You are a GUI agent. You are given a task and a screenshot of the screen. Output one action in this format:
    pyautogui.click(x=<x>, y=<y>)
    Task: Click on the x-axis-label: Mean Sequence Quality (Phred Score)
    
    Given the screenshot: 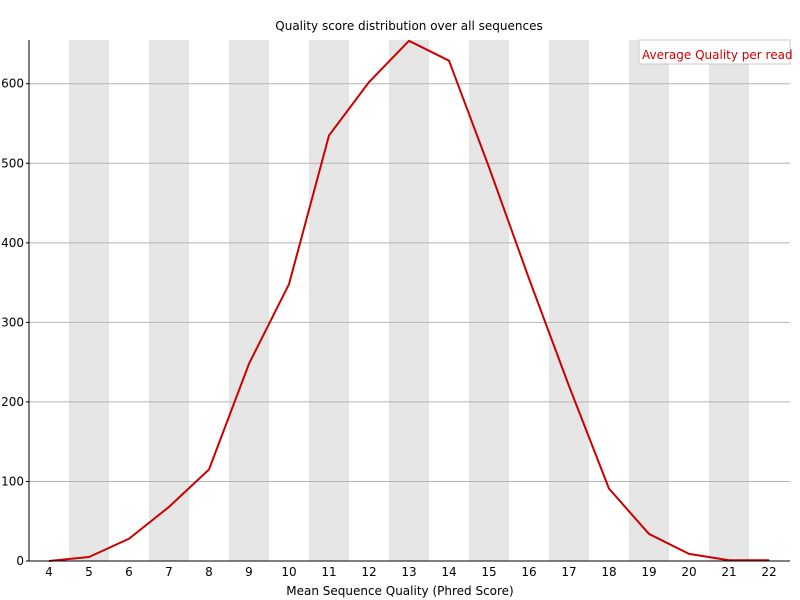 What is the action you would take?
    pyautogui.click(x=400, y=591)
    